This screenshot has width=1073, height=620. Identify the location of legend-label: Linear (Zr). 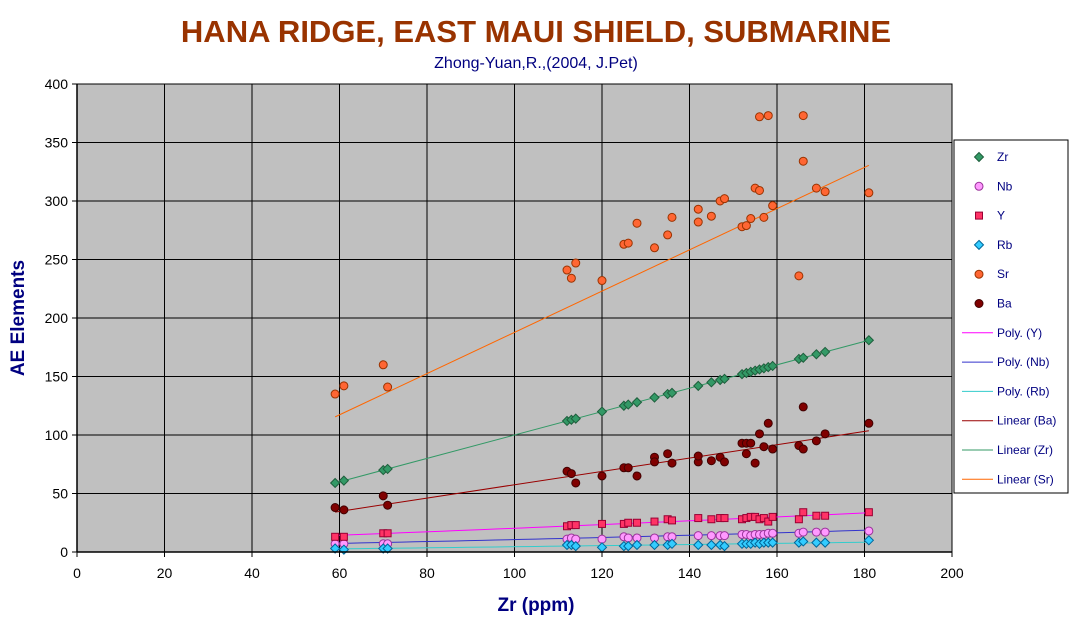
(1025, 450).